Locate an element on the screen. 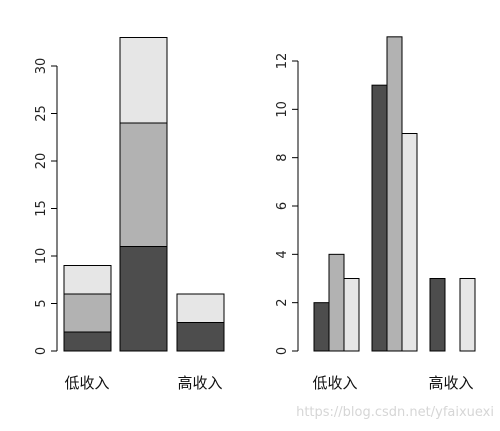  y-tick-label: 15 is located at coordinates (41, 208).